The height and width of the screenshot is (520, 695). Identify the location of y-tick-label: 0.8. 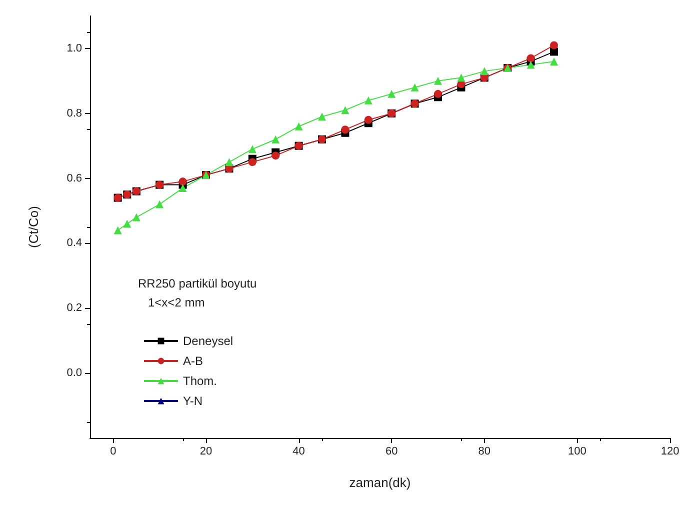
(74, 113).